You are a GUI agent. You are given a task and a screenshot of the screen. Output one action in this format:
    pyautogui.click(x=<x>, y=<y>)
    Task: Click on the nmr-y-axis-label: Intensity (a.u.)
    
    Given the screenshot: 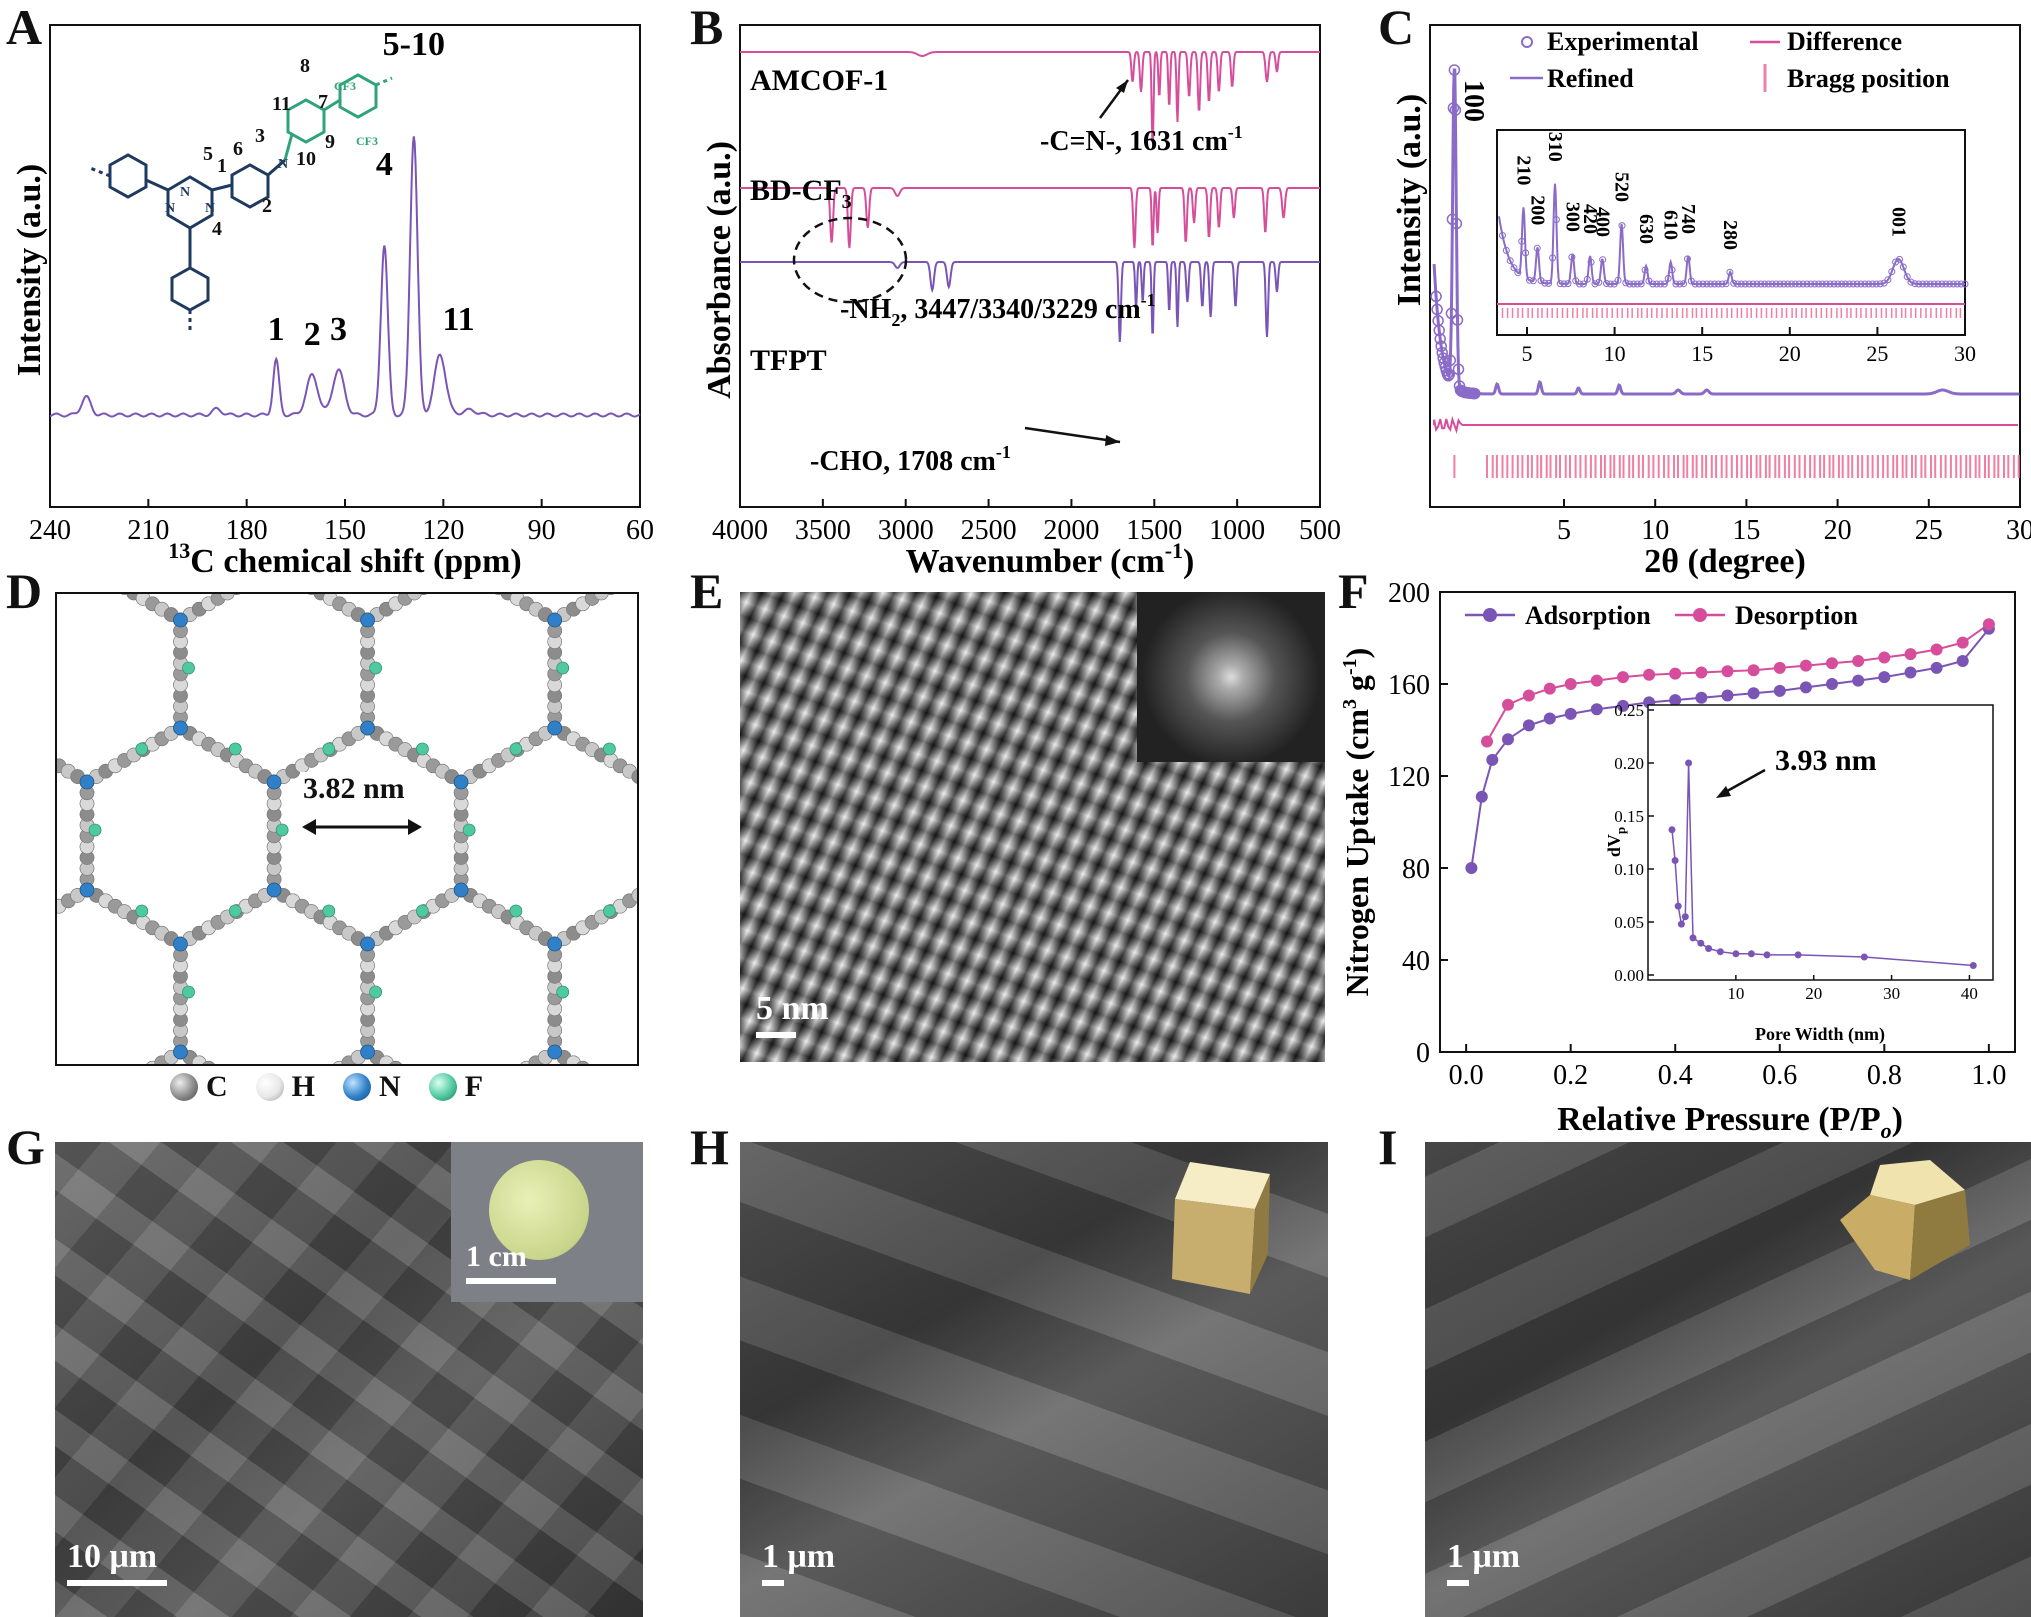 What is the action you would take?
    pyautogui.click(x=29, y=270)
    